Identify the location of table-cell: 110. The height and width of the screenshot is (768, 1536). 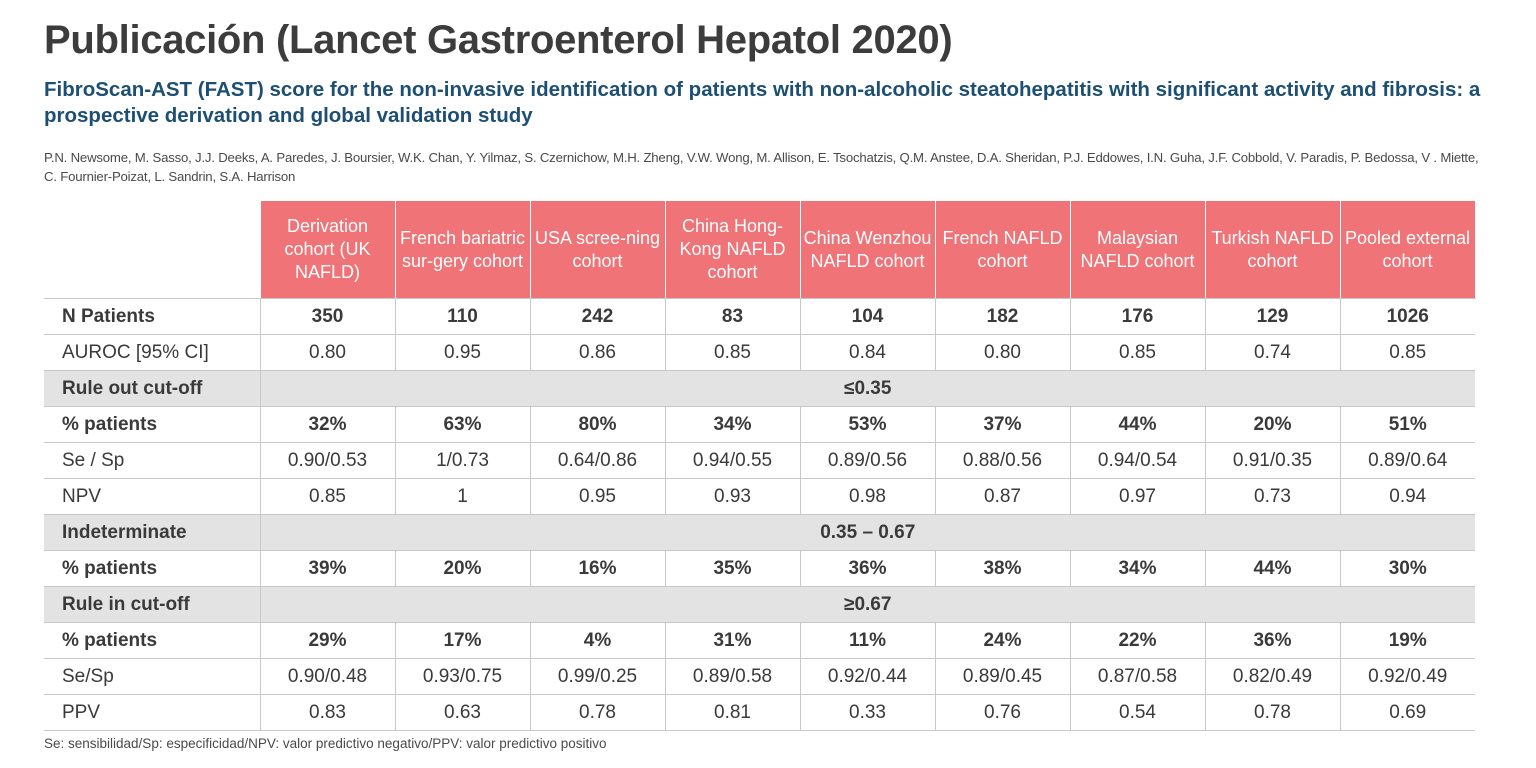
(462, 316).